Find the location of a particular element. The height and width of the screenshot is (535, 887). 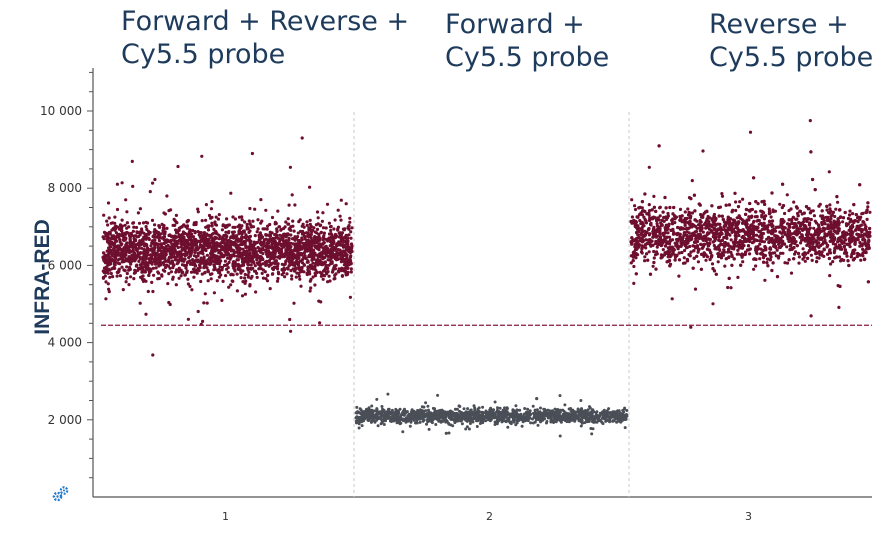

series-3-droplets is located at coordinates (750, 224).